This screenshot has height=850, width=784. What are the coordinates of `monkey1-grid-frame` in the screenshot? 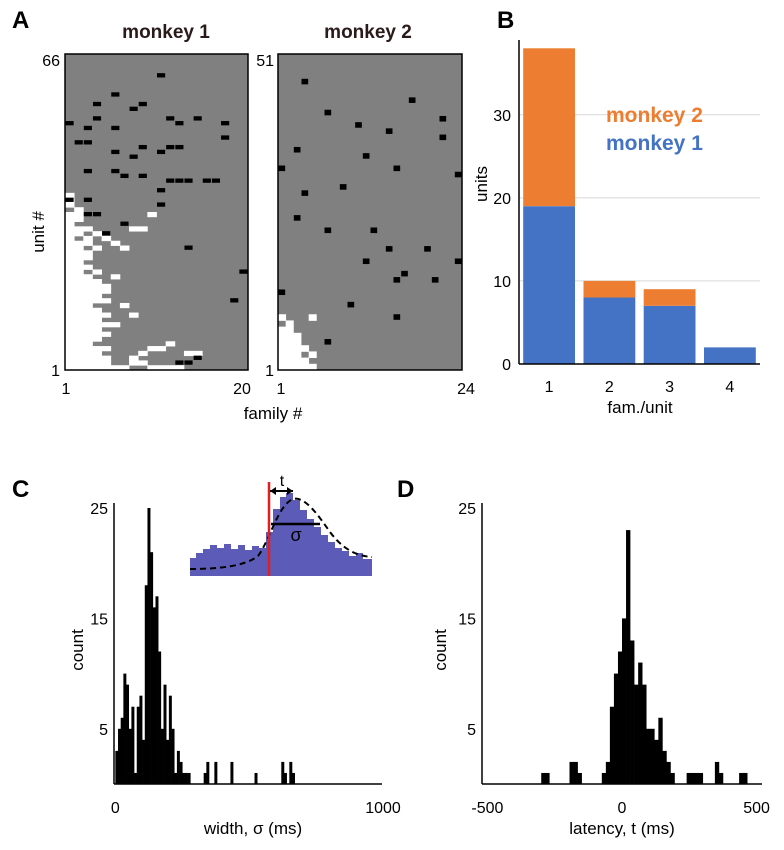 It's located at (156, 212).